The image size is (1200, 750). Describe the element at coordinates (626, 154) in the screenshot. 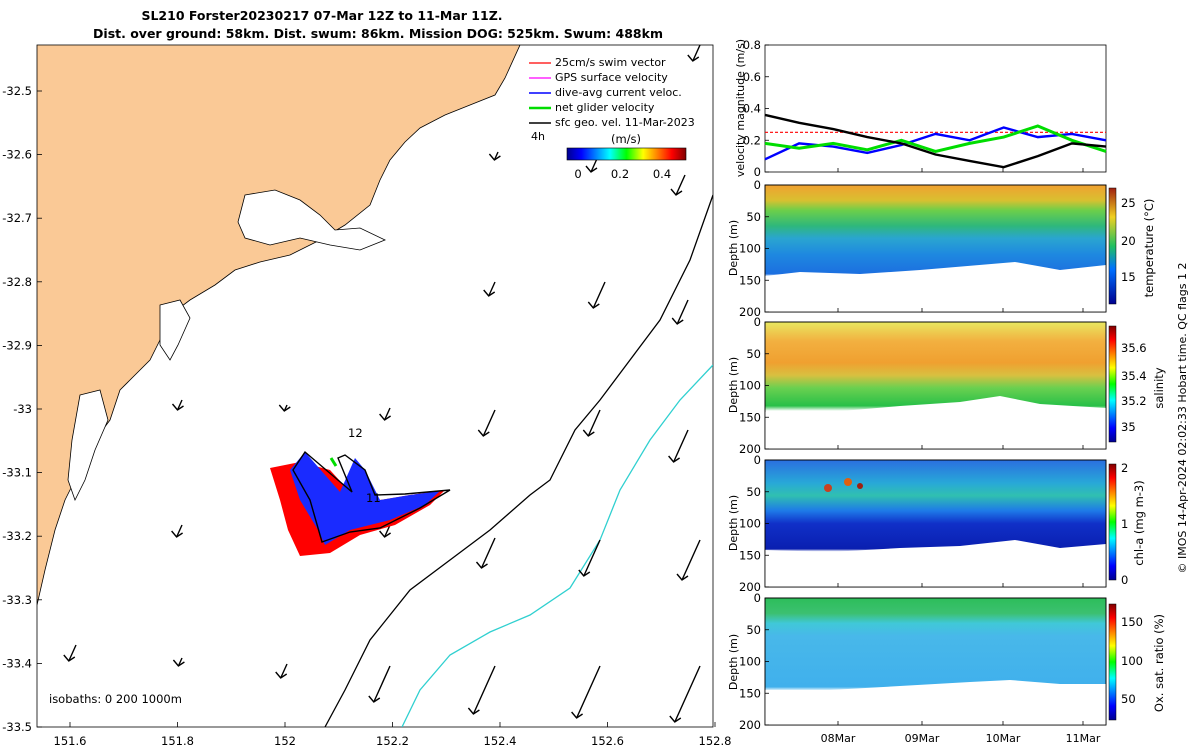

I see `speed-colorbar` at that location.